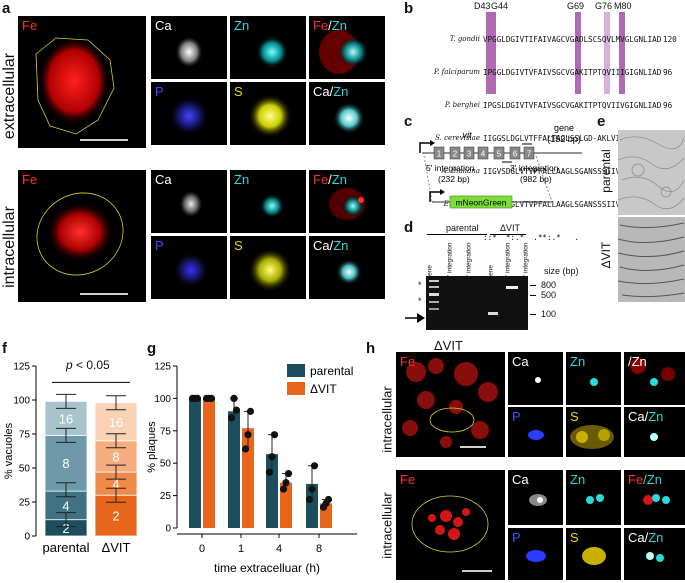  Describe the element at coordinates (515, 154) in the screenshot. I see `exon-label: 6` at that location.